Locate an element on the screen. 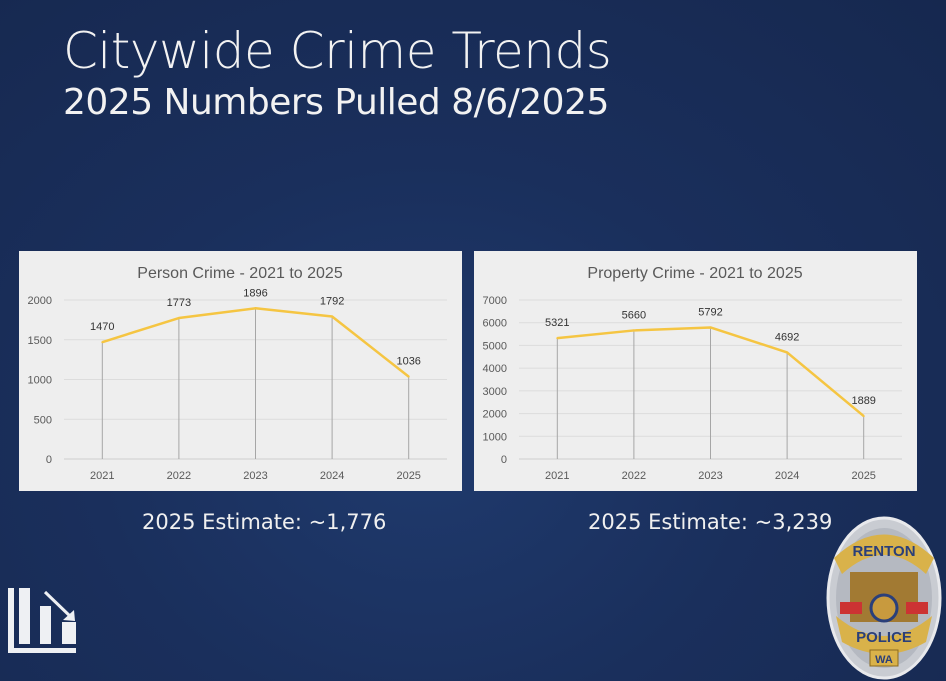 This screenshot has width=946, height=681. property-crime-estimate: 2025 Estimate: ~3,239 is located at coordinates (710, 522).